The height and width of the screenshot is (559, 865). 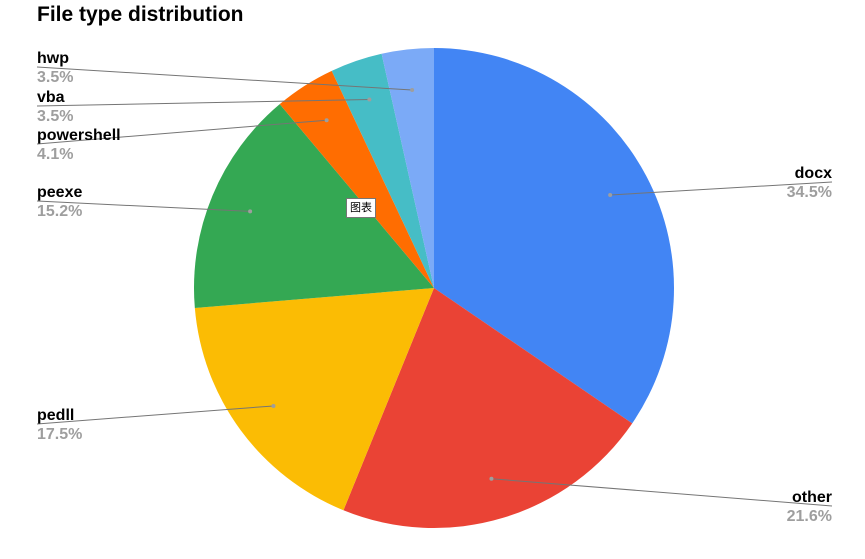 What do you see at coordinates (55, 77) in the screenshot?
I see `slice-percent-hwp: 3.5%` at bounding box center [55, 77].